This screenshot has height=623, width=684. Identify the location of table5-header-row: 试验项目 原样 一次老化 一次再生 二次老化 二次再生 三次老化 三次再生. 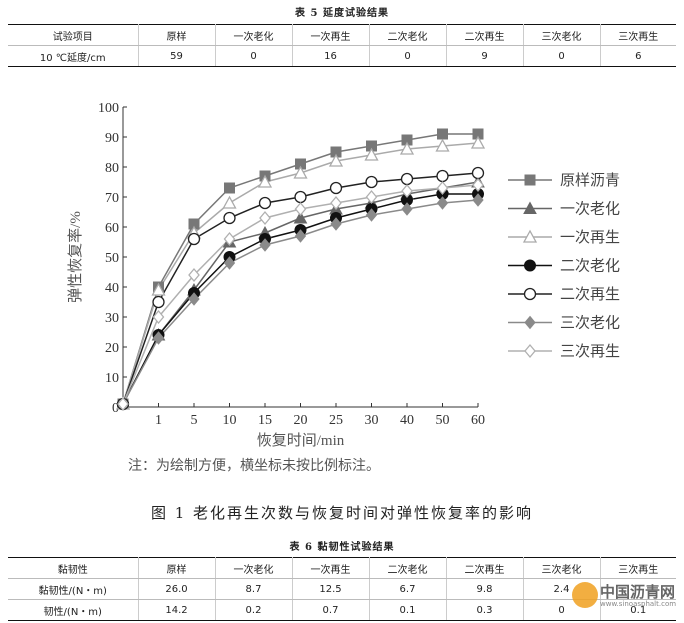
(342, 35).